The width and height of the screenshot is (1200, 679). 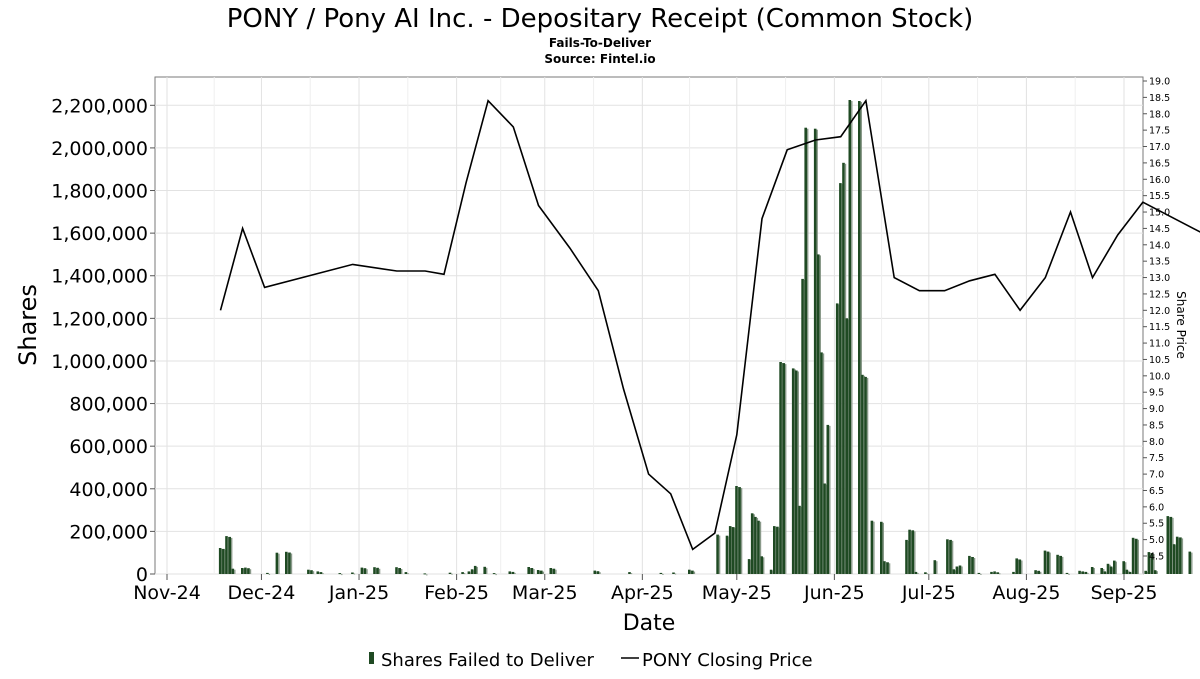 I want to click on y-tick-label: 1,000,000, so click(x=99, y=362).